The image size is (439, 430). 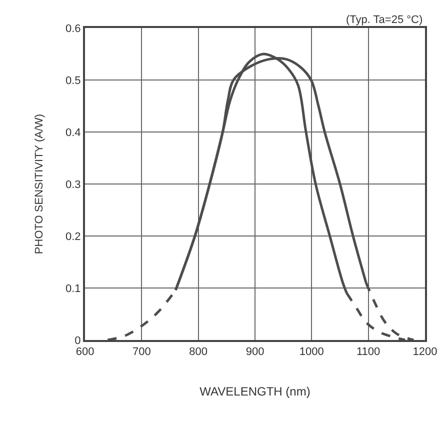 I want to click on y-tick-label: 0, so click(x=77, y=340).